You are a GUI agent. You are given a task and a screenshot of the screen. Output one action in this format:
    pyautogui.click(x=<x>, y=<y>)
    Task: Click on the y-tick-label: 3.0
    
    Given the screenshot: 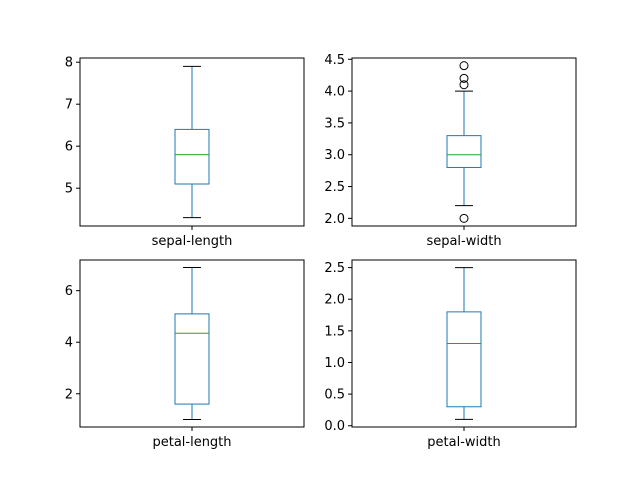 What is the action you would take?
    pyautogui.click(x=334, y=155)
    